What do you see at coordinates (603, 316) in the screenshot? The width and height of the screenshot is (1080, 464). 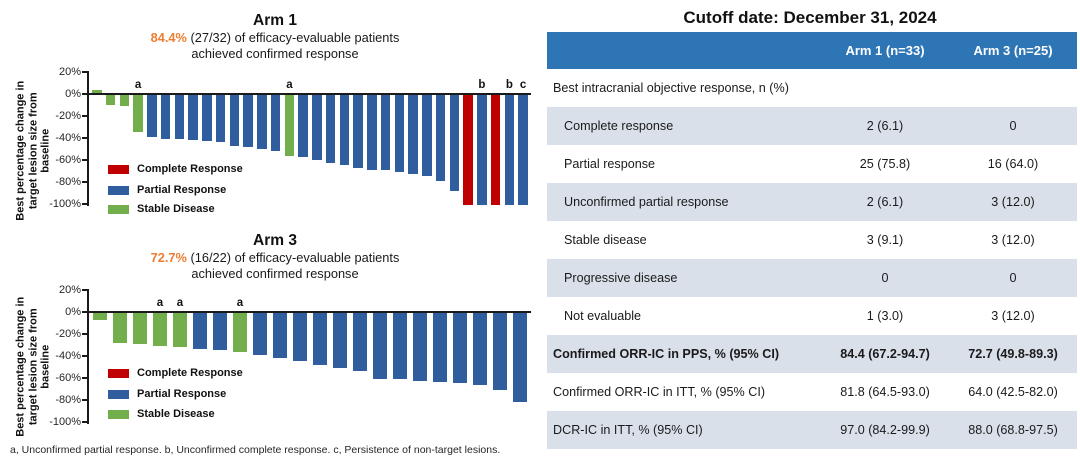 I see `row-label: Not evaluable` at bounding box center [603, 316].